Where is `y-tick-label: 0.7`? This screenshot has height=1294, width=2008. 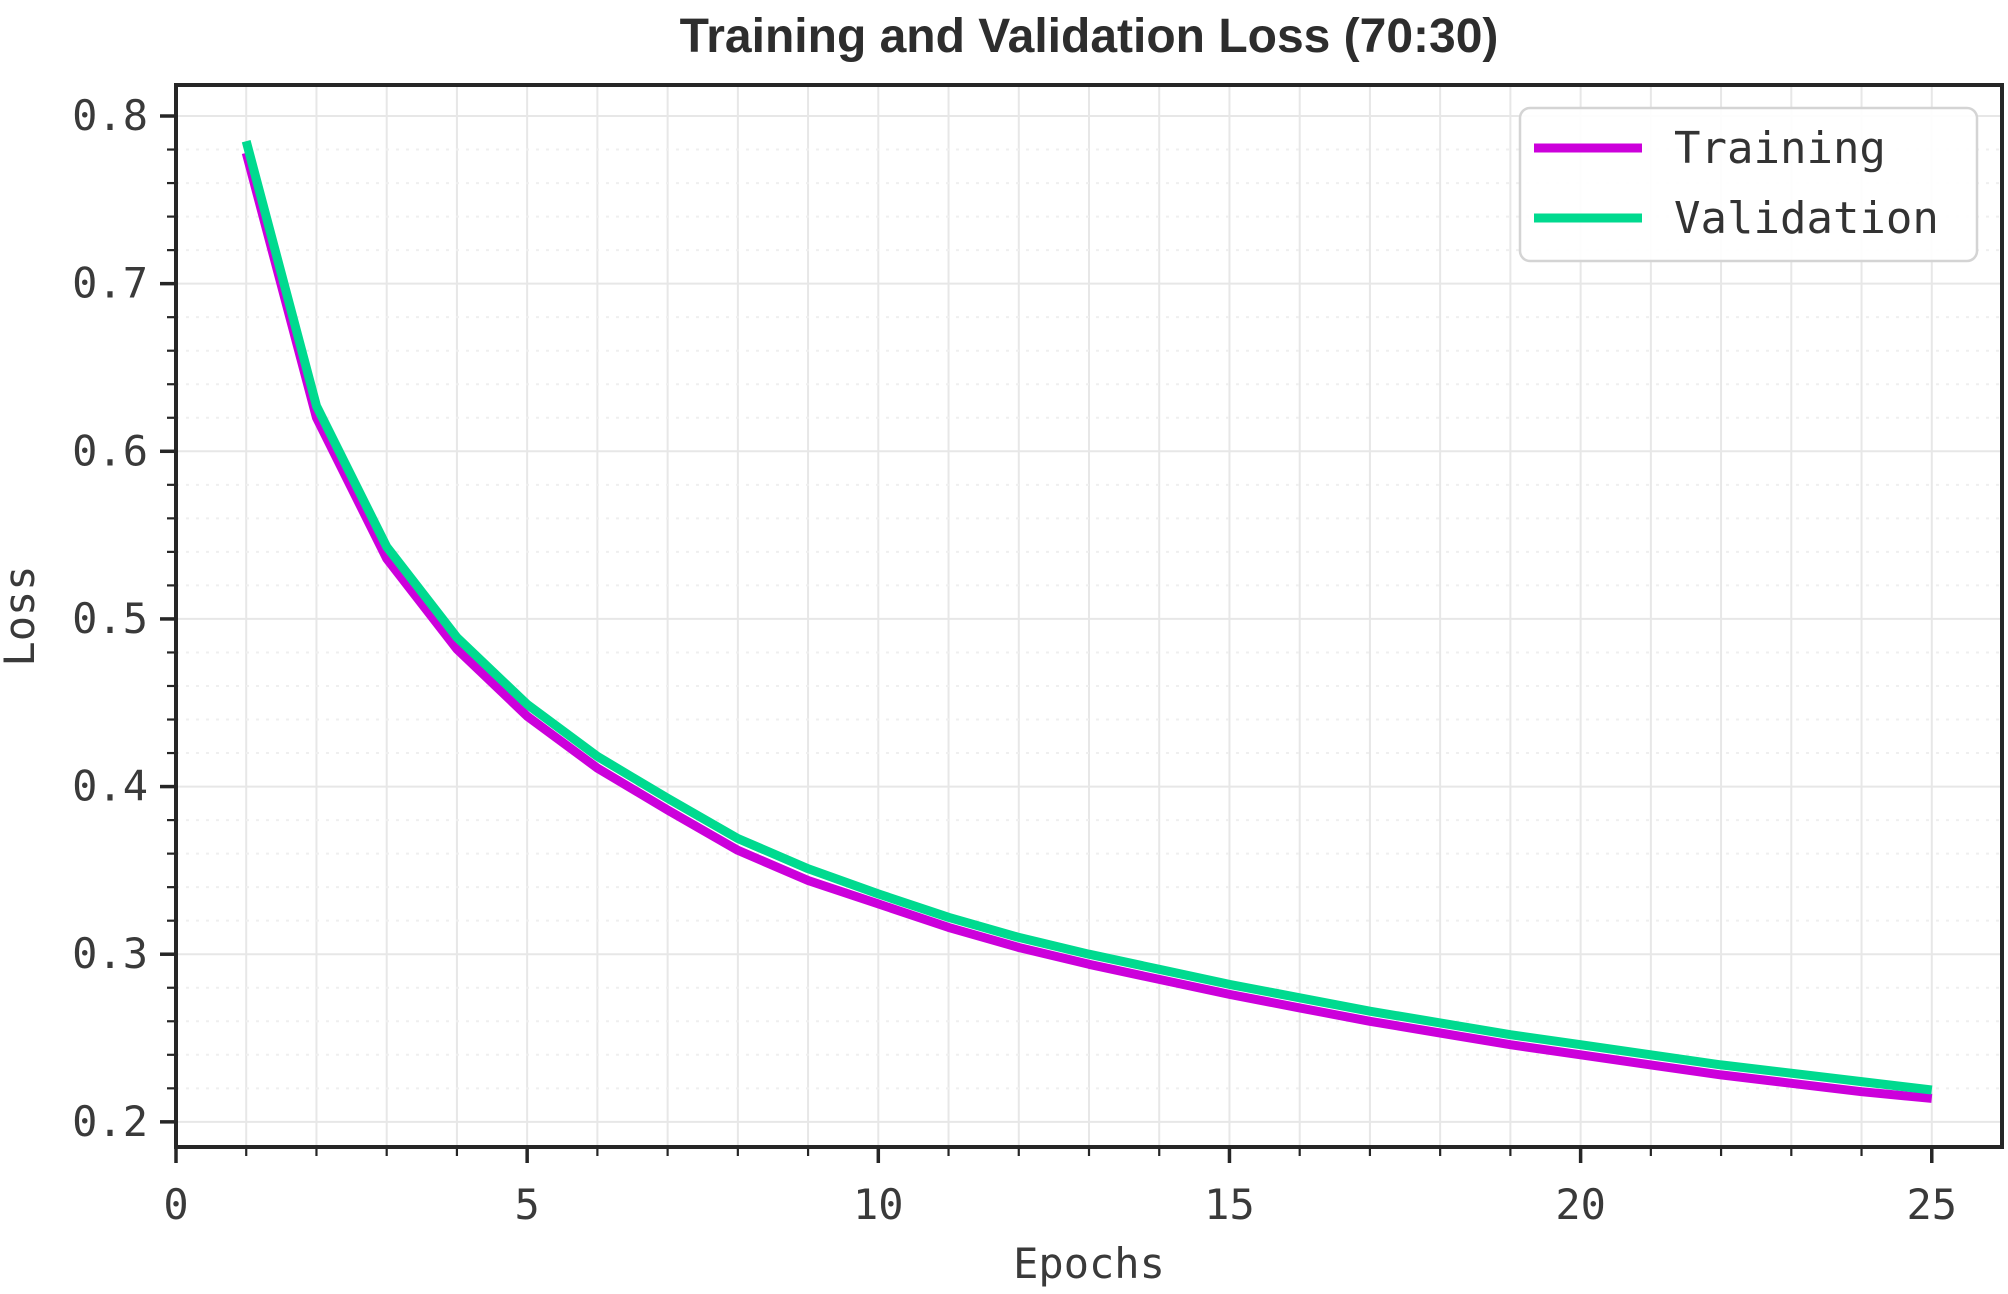 y-tick-label: 0.7 is located at coordinates (110, 283).